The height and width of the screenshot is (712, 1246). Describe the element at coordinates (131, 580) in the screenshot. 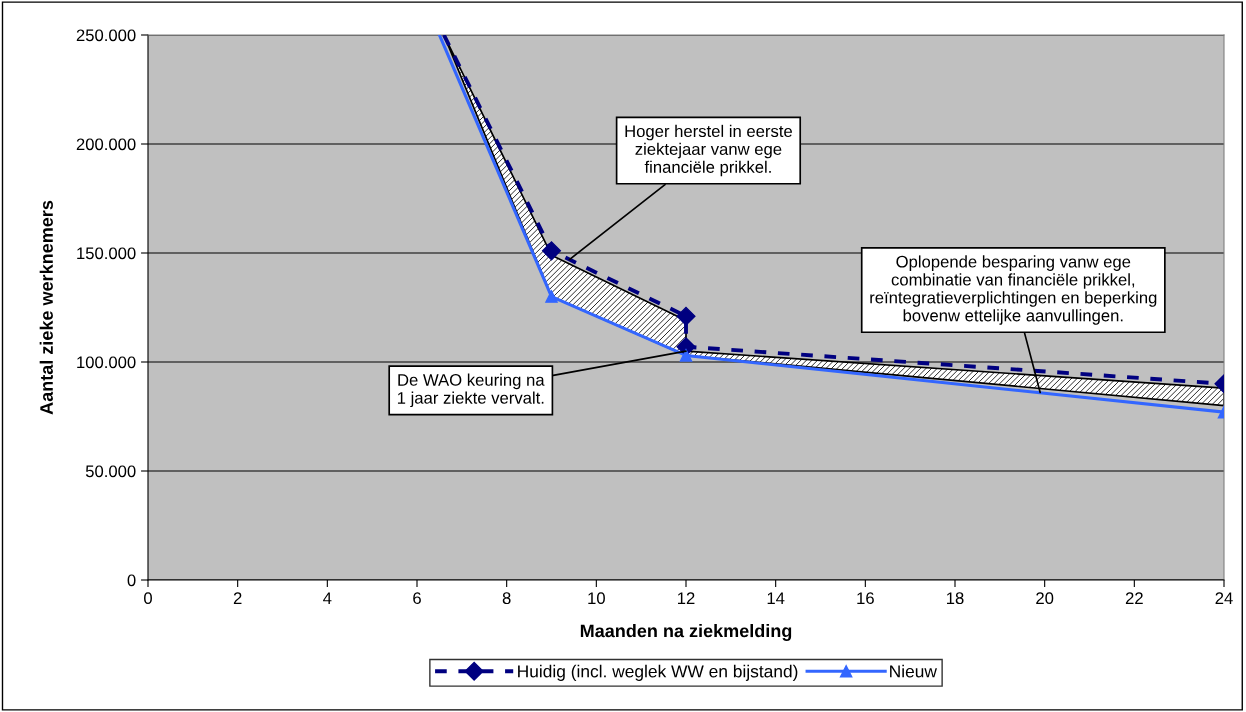

I see `y-tick-label: 0` at that location.